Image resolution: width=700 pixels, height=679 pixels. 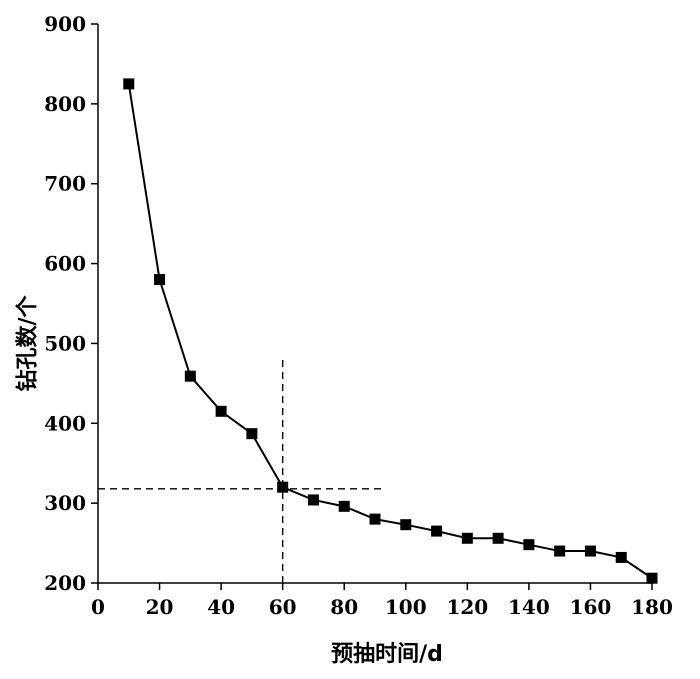 I want to click on y-tick-label: 400, so click(x=65, y=423).